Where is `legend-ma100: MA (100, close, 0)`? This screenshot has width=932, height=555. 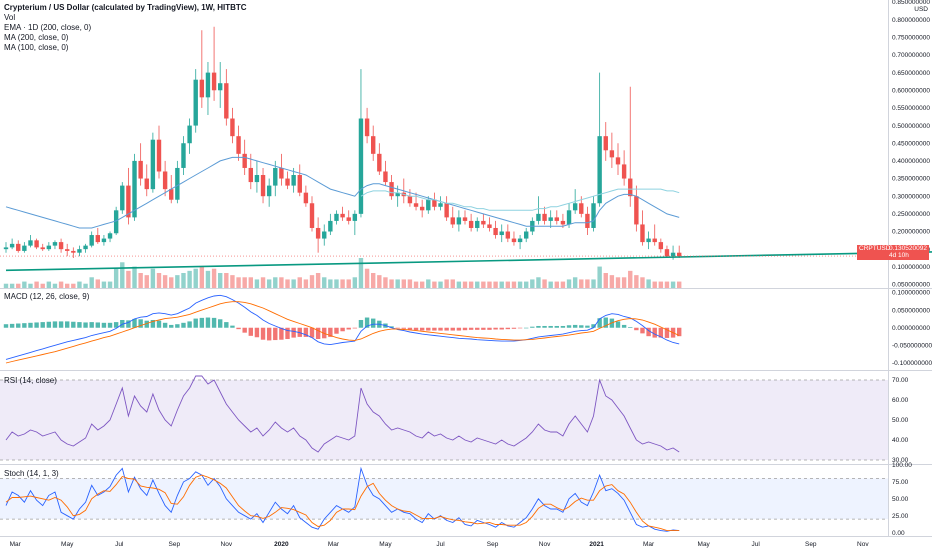 legend-ma100: MA (100, close, 0) is located at coordinates (36, 47).